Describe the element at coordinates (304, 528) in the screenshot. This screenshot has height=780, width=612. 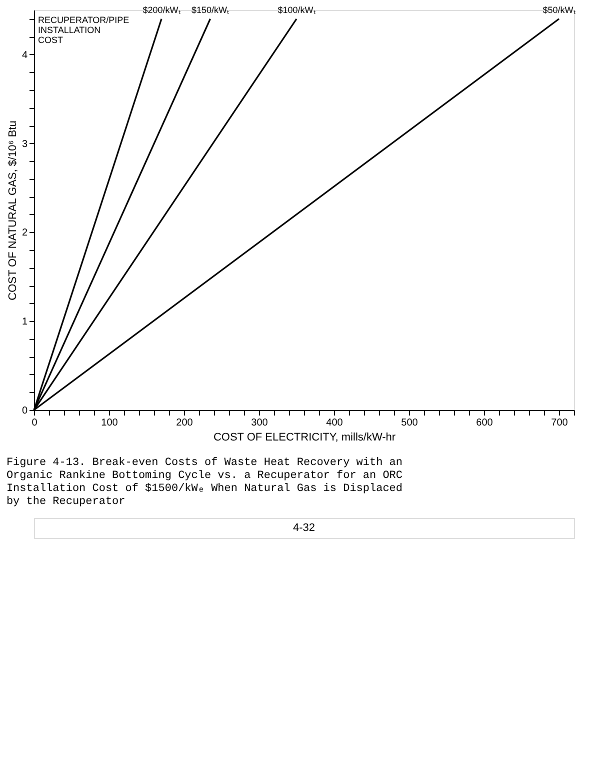
I see `text: 4-32` at that location.